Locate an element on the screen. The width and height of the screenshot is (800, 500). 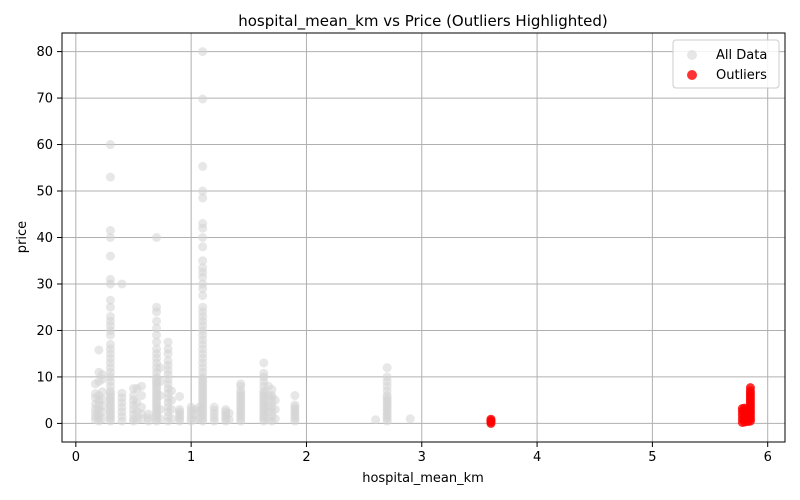
y-tick-label: 10 is located at coordinates (44, 377).